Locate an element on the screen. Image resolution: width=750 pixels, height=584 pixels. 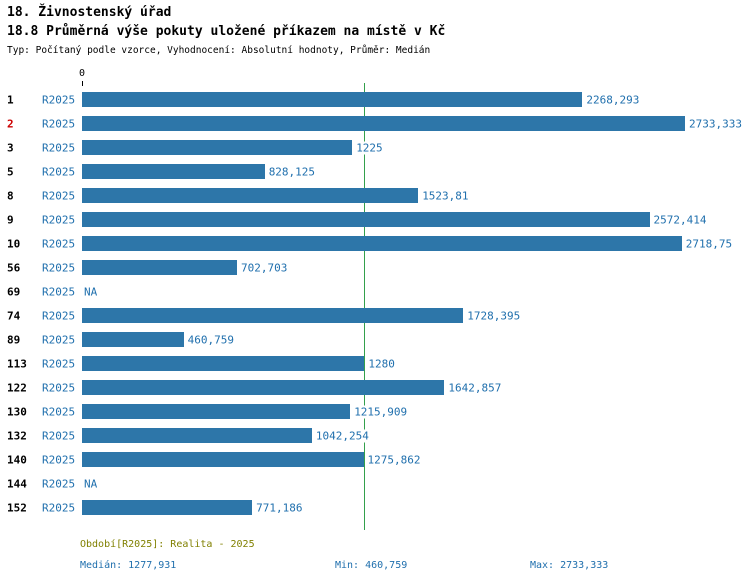
chart-row: 5 R2025 828,125 is located at coordinates (375, 172).